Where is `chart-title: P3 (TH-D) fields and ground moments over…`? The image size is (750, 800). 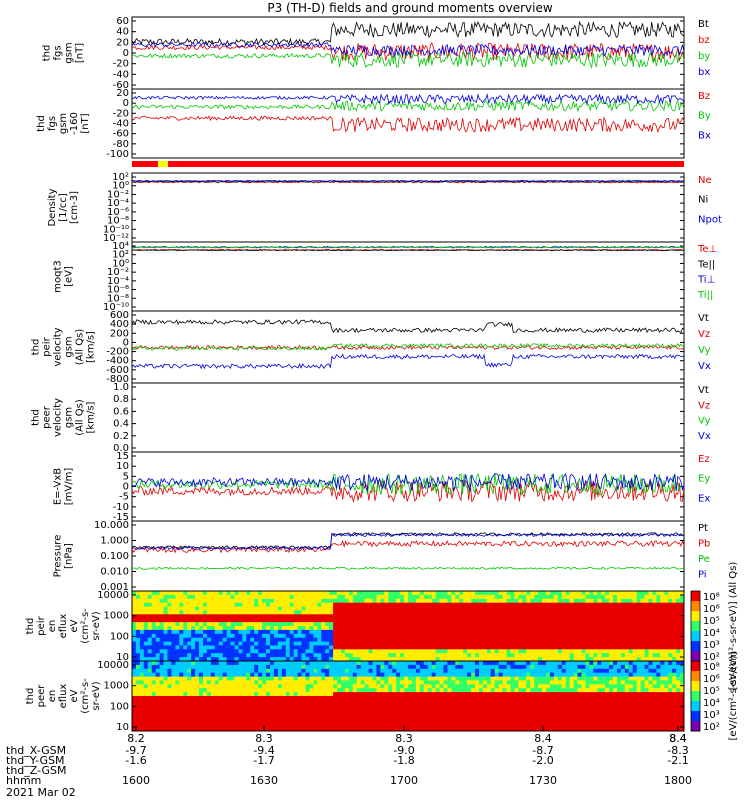
chart-title: P3 (TH-D) fields and ground moments over… is located at coordinates (409, 8).